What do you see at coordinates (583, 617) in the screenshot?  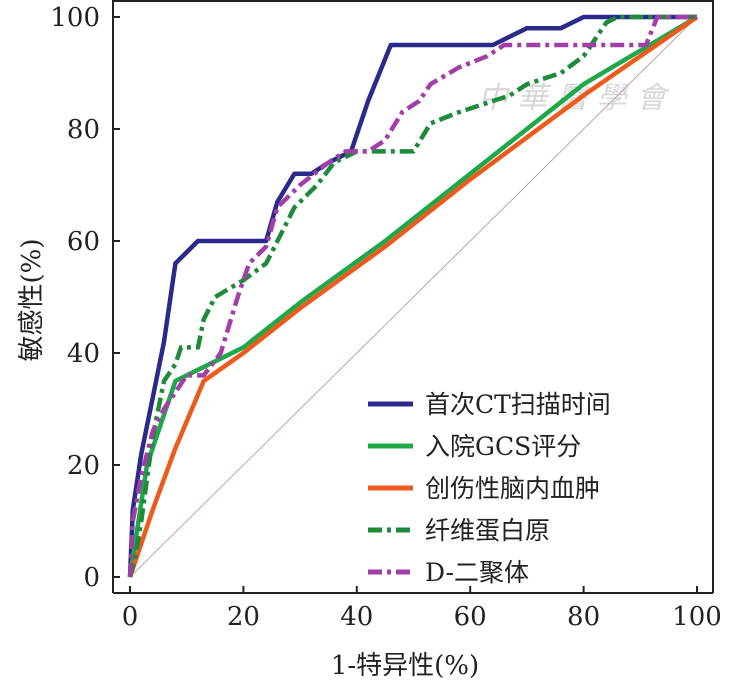 I see `x-tick-label: 80` at bounding box center [583, 617].